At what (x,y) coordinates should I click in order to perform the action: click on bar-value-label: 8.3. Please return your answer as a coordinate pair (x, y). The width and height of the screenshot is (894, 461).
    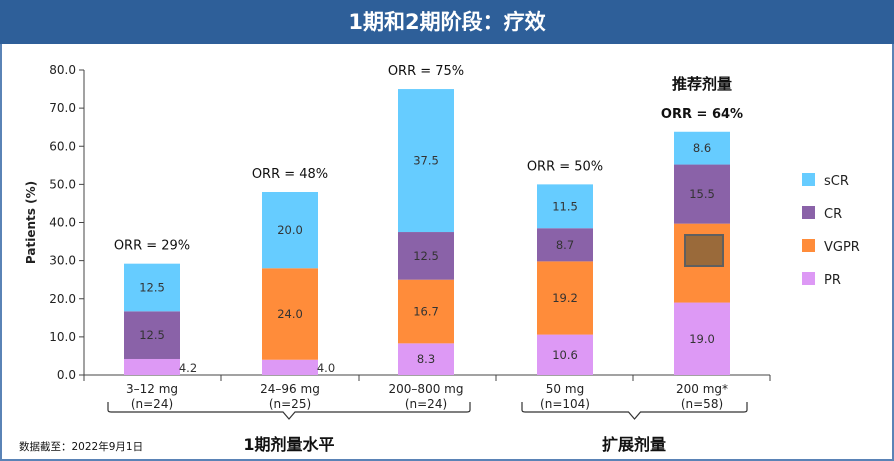
    Looking at the image, I should click on (426, 359).